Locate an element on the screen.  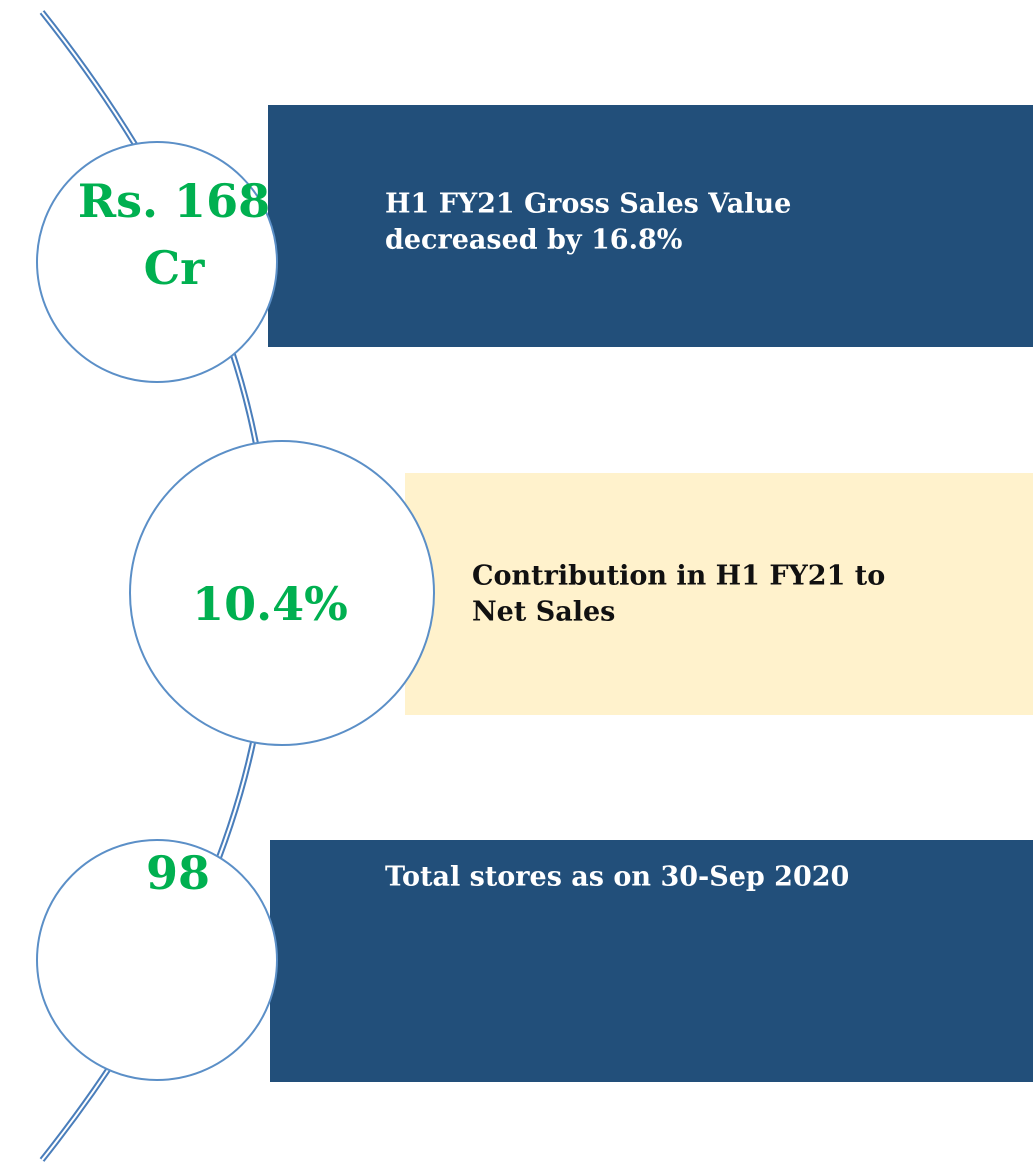
item-description: Contribution in H1 FY21 to is located at coordinates (678, 576).